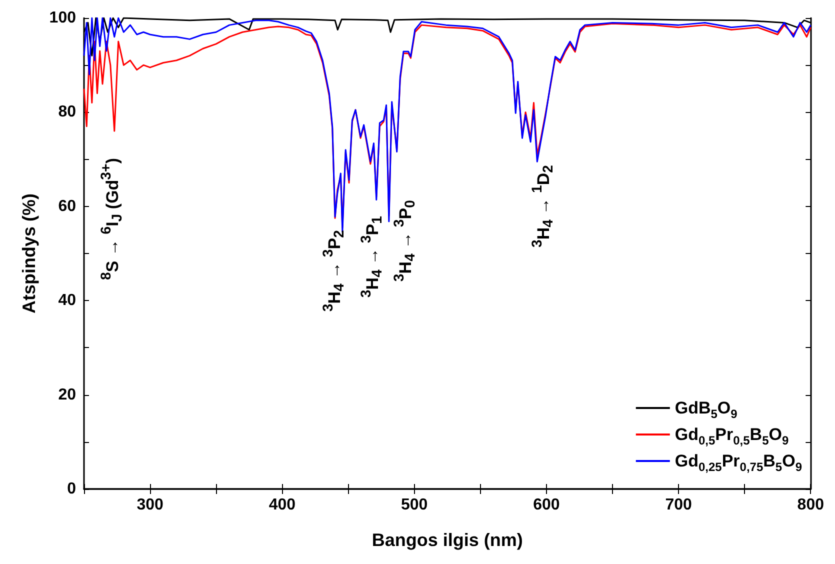 The width and height of the screenshot is (835, 564). I want to click on x-tick-label: 700, so click(678, 505).